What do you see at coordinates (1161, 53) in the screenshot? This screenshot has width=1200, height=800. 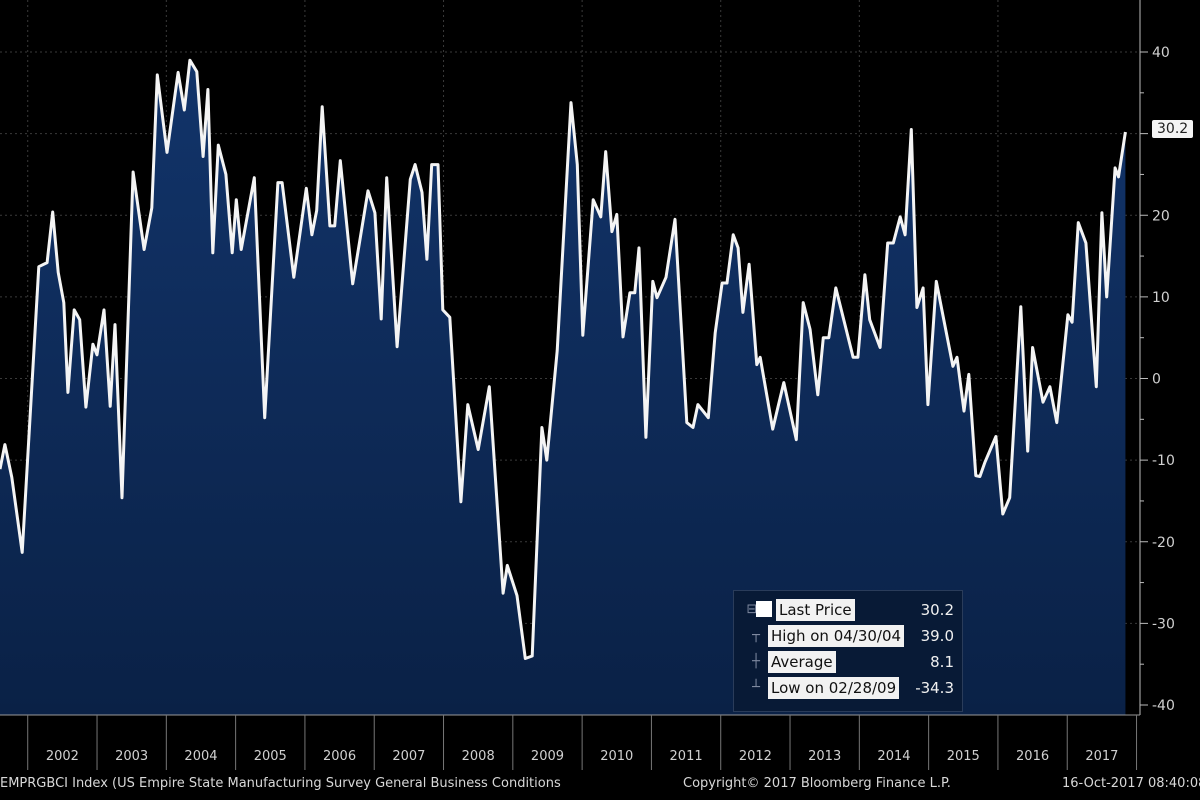 I see `y-tick-label: 40` at bounding box center [1161, 53].